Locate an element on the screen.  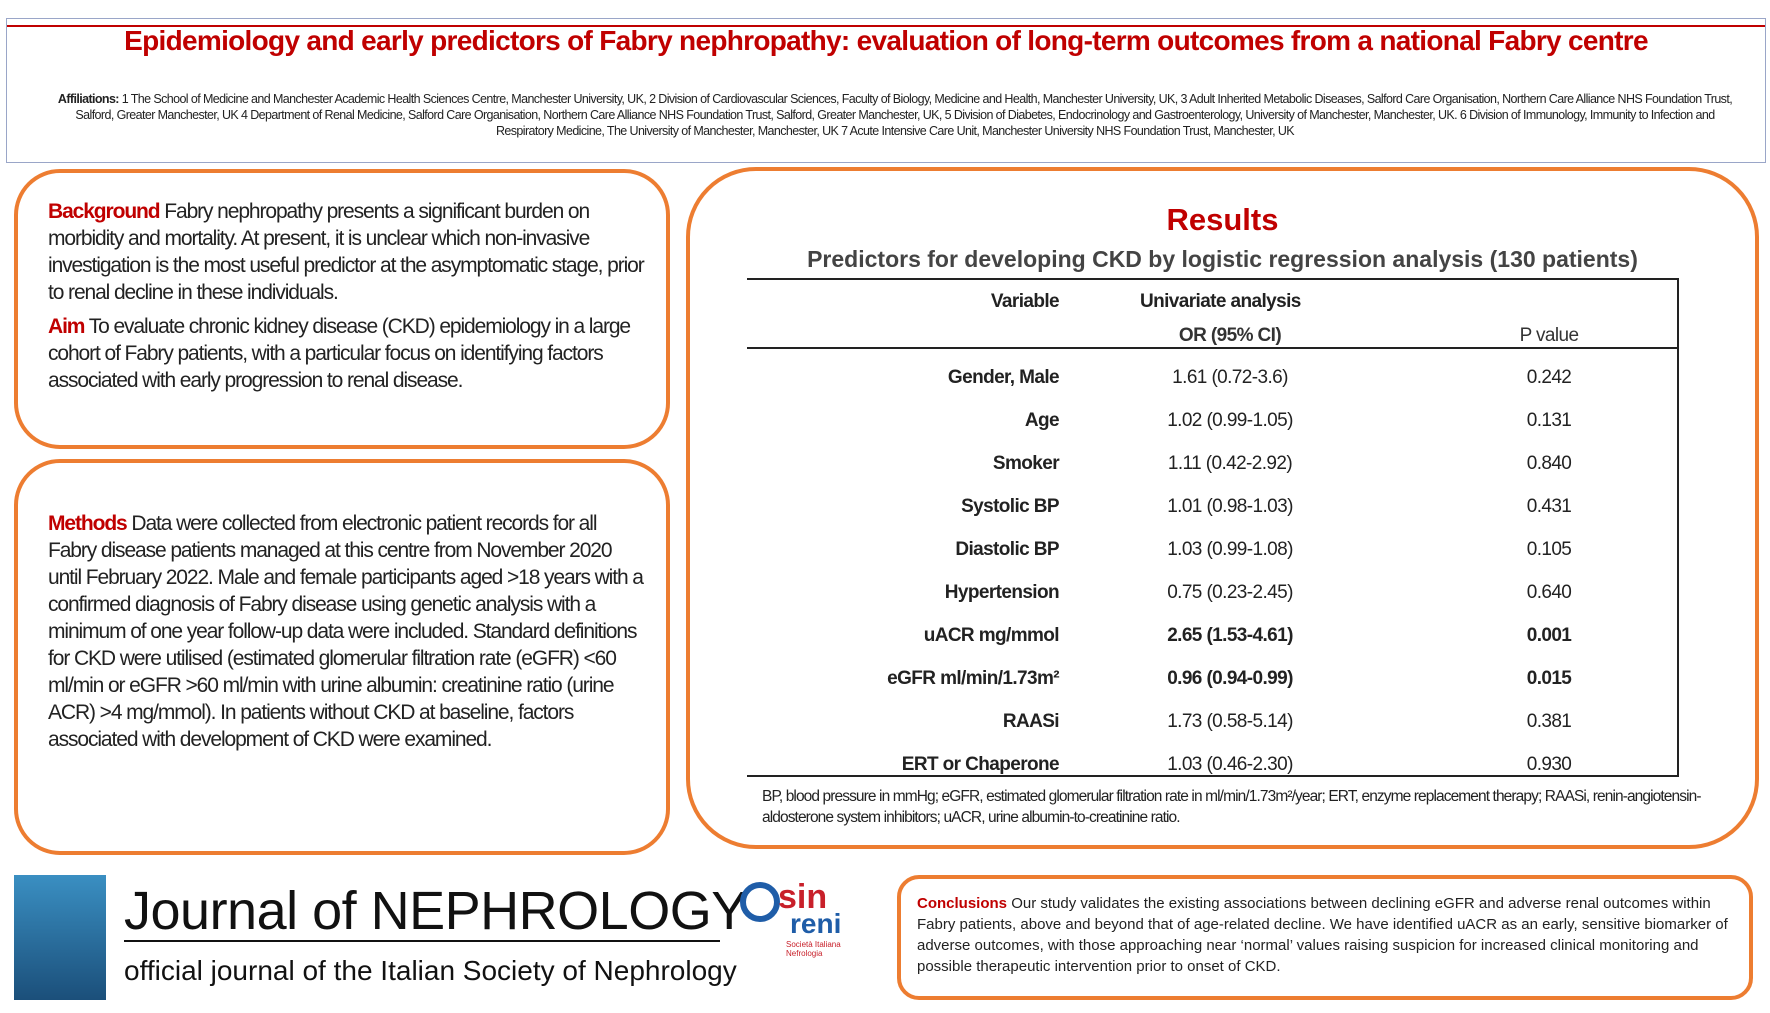
row-or: 1.11 (0.42-2.92) is located at coordinates (1230, 463).